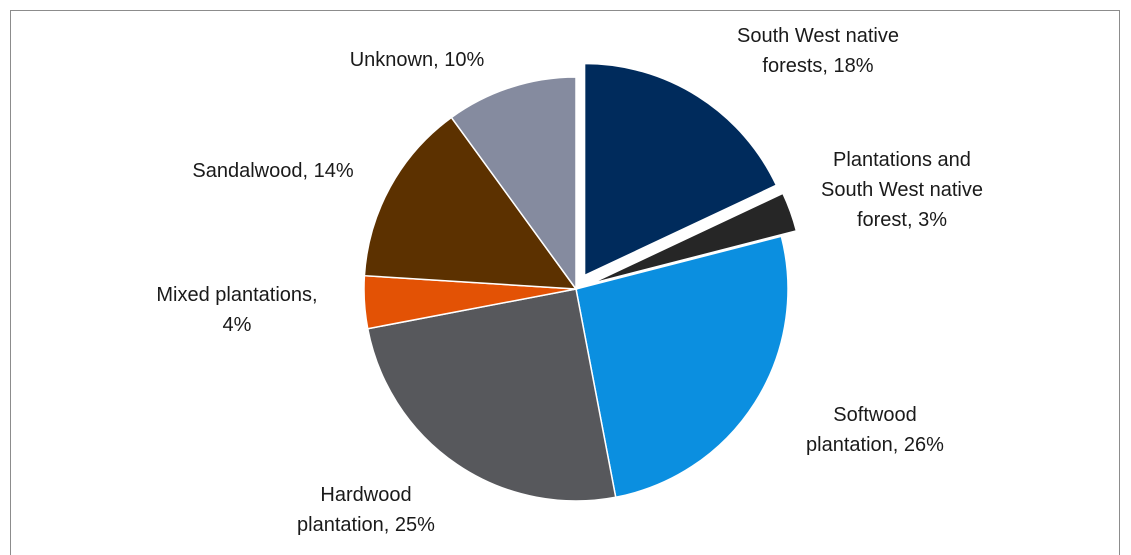 The height and width of the screenshot is (555, 1131). What do you see at coordinates (875, 445) in the screenshot?
I see `slice-label-line: plantation, 26%` at bounding box center [875, 445].